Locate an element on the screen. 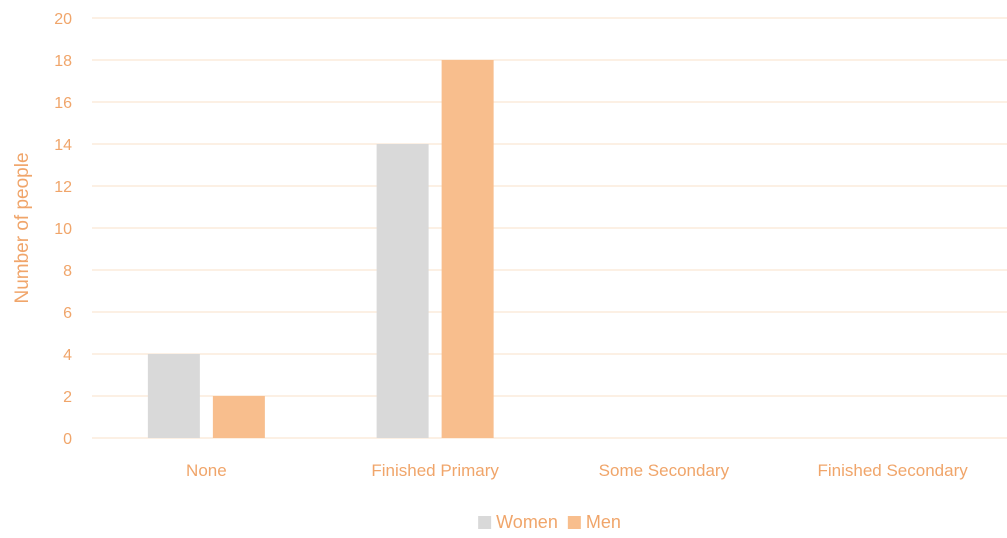  legend-label: Women is located at coordinates (527, 522).